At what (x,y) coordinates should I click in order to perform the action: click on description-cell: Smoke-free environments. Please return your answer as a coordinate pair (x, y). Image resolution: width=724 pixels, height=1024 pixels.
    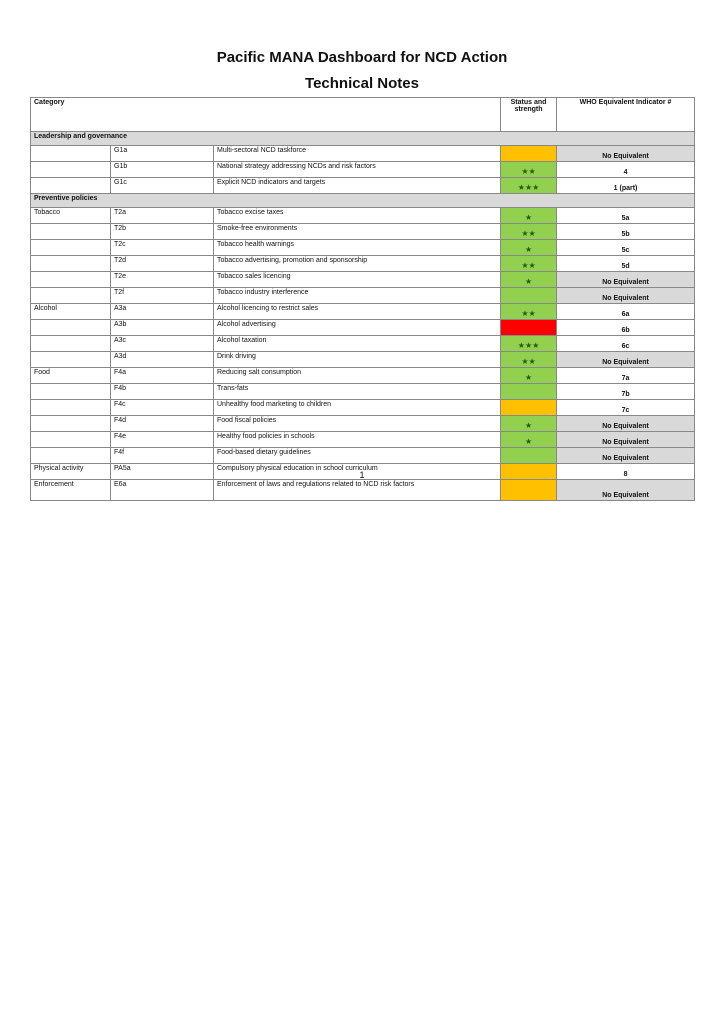
    Looking at the image, I should click on (357, 231).